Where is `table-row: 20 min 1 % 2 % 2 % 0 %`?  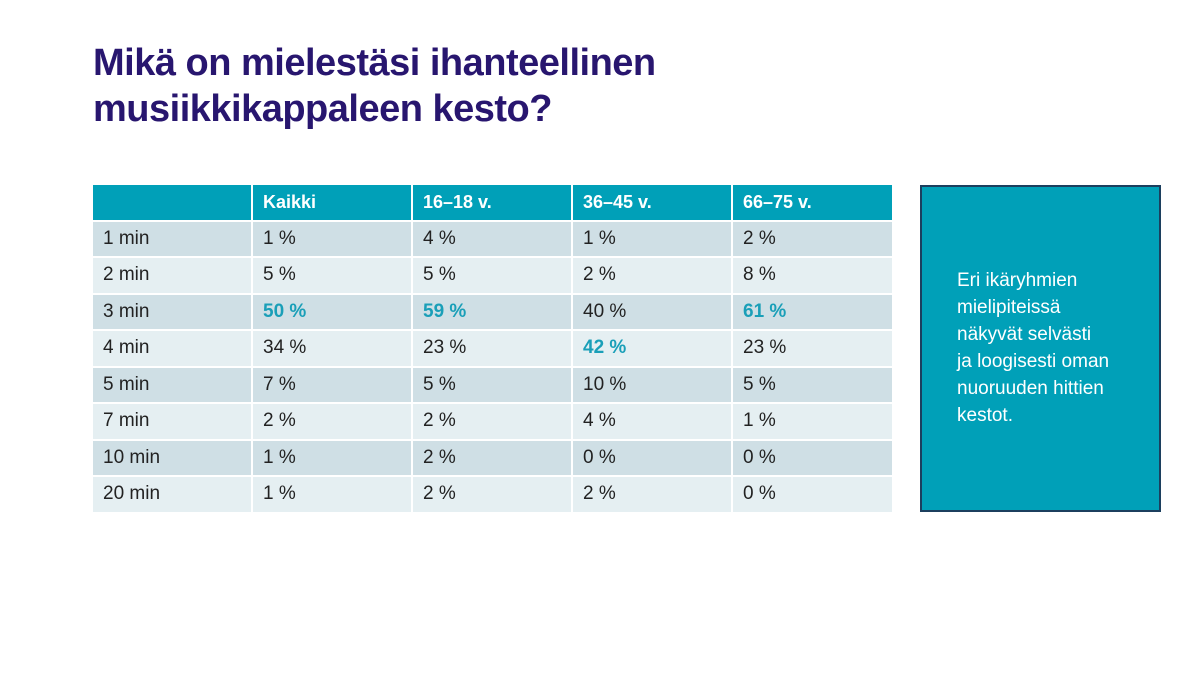
table-row: 20 min 1 % 2 % 2 % 0 % is located at coordinates (492, 494).